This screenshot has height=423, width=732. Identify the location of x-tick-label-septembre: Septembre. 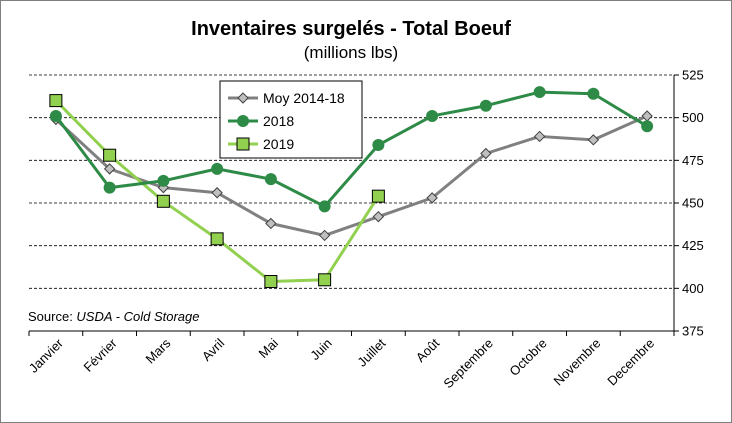
(468, 364).